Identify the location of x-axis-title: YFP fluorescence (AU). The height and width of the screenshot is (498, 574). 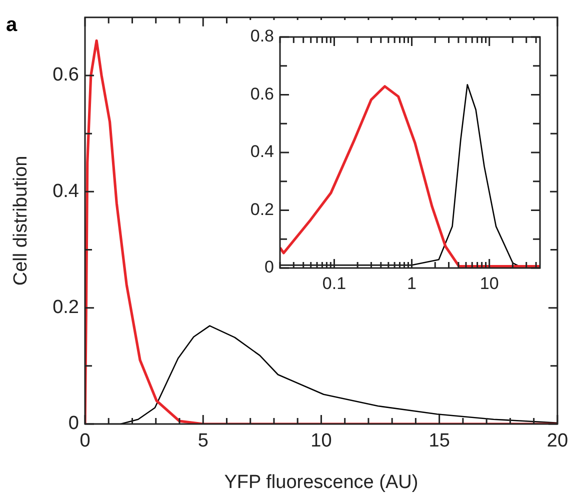
(321, 482).